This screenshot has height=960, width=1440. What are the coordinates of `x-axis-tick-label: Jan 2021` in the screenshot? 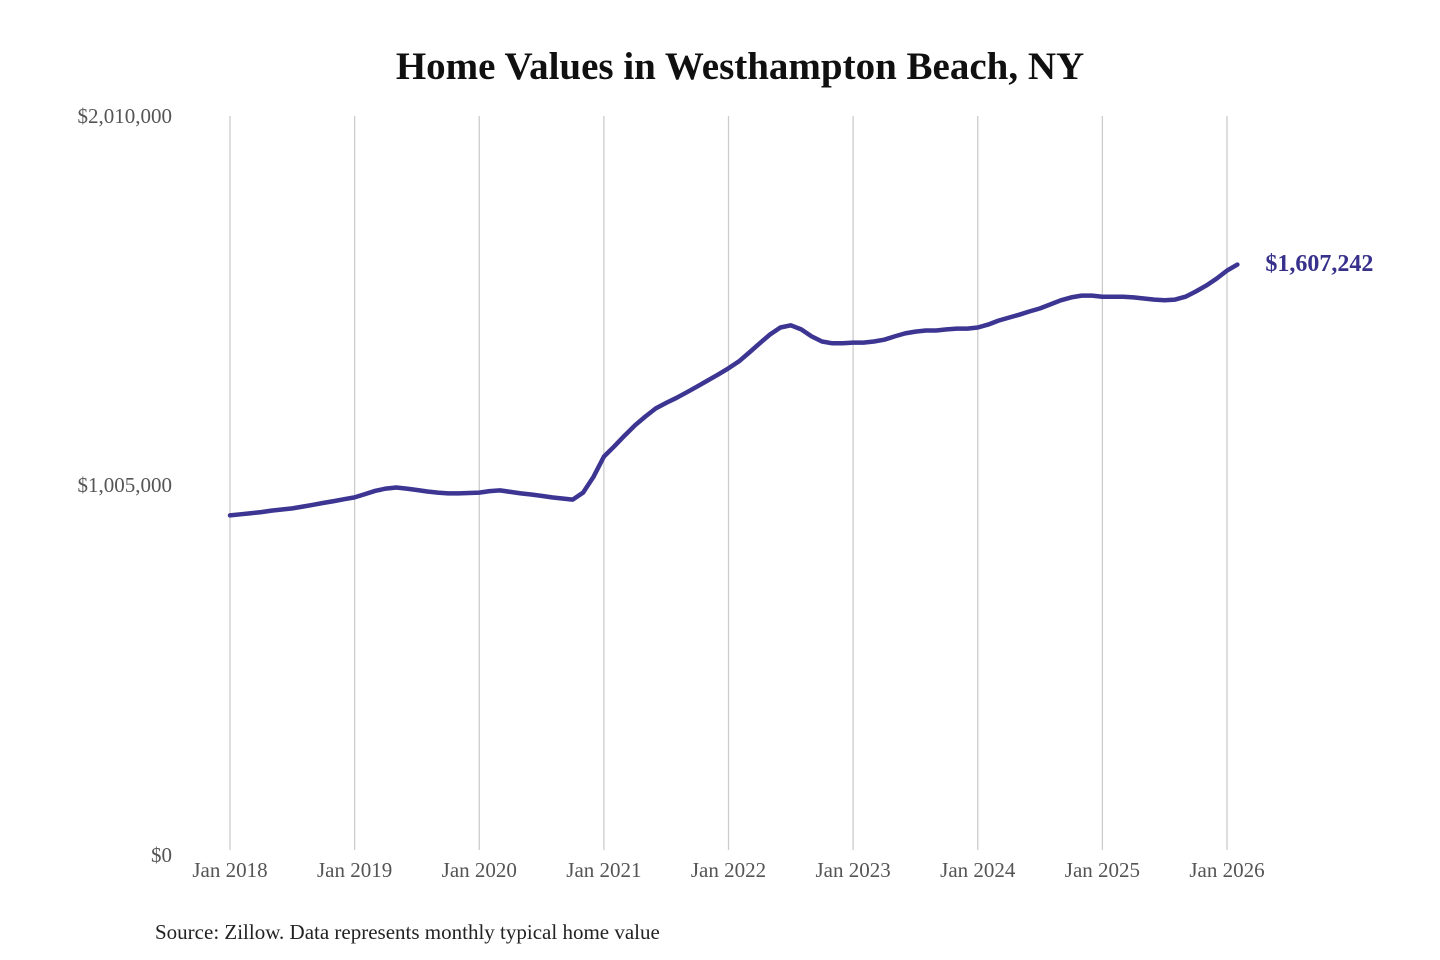 It's located at (604, 870).